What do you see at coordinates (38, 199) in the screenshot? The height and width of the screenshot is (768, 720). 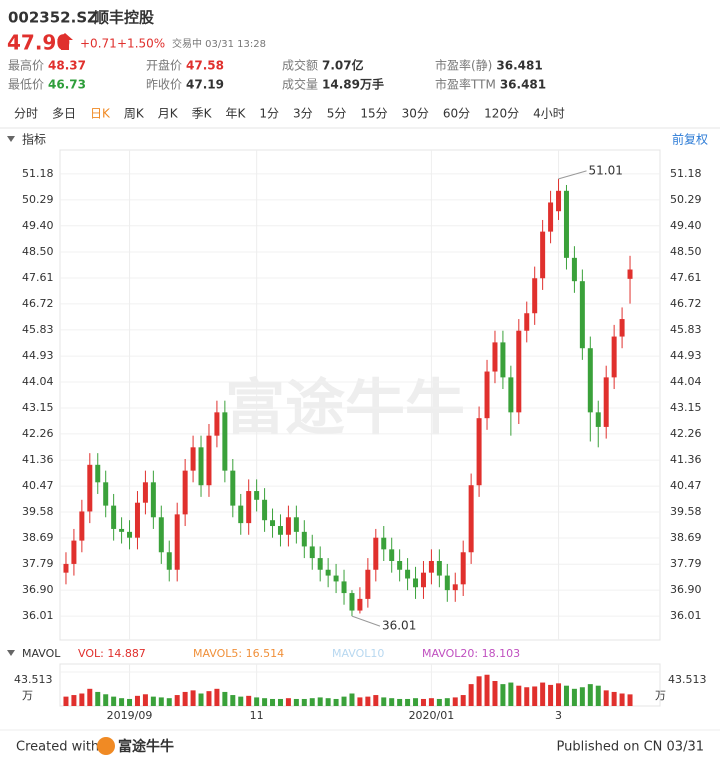 I see `y-tick-label: 50.29` at bounding box center [38, 199].